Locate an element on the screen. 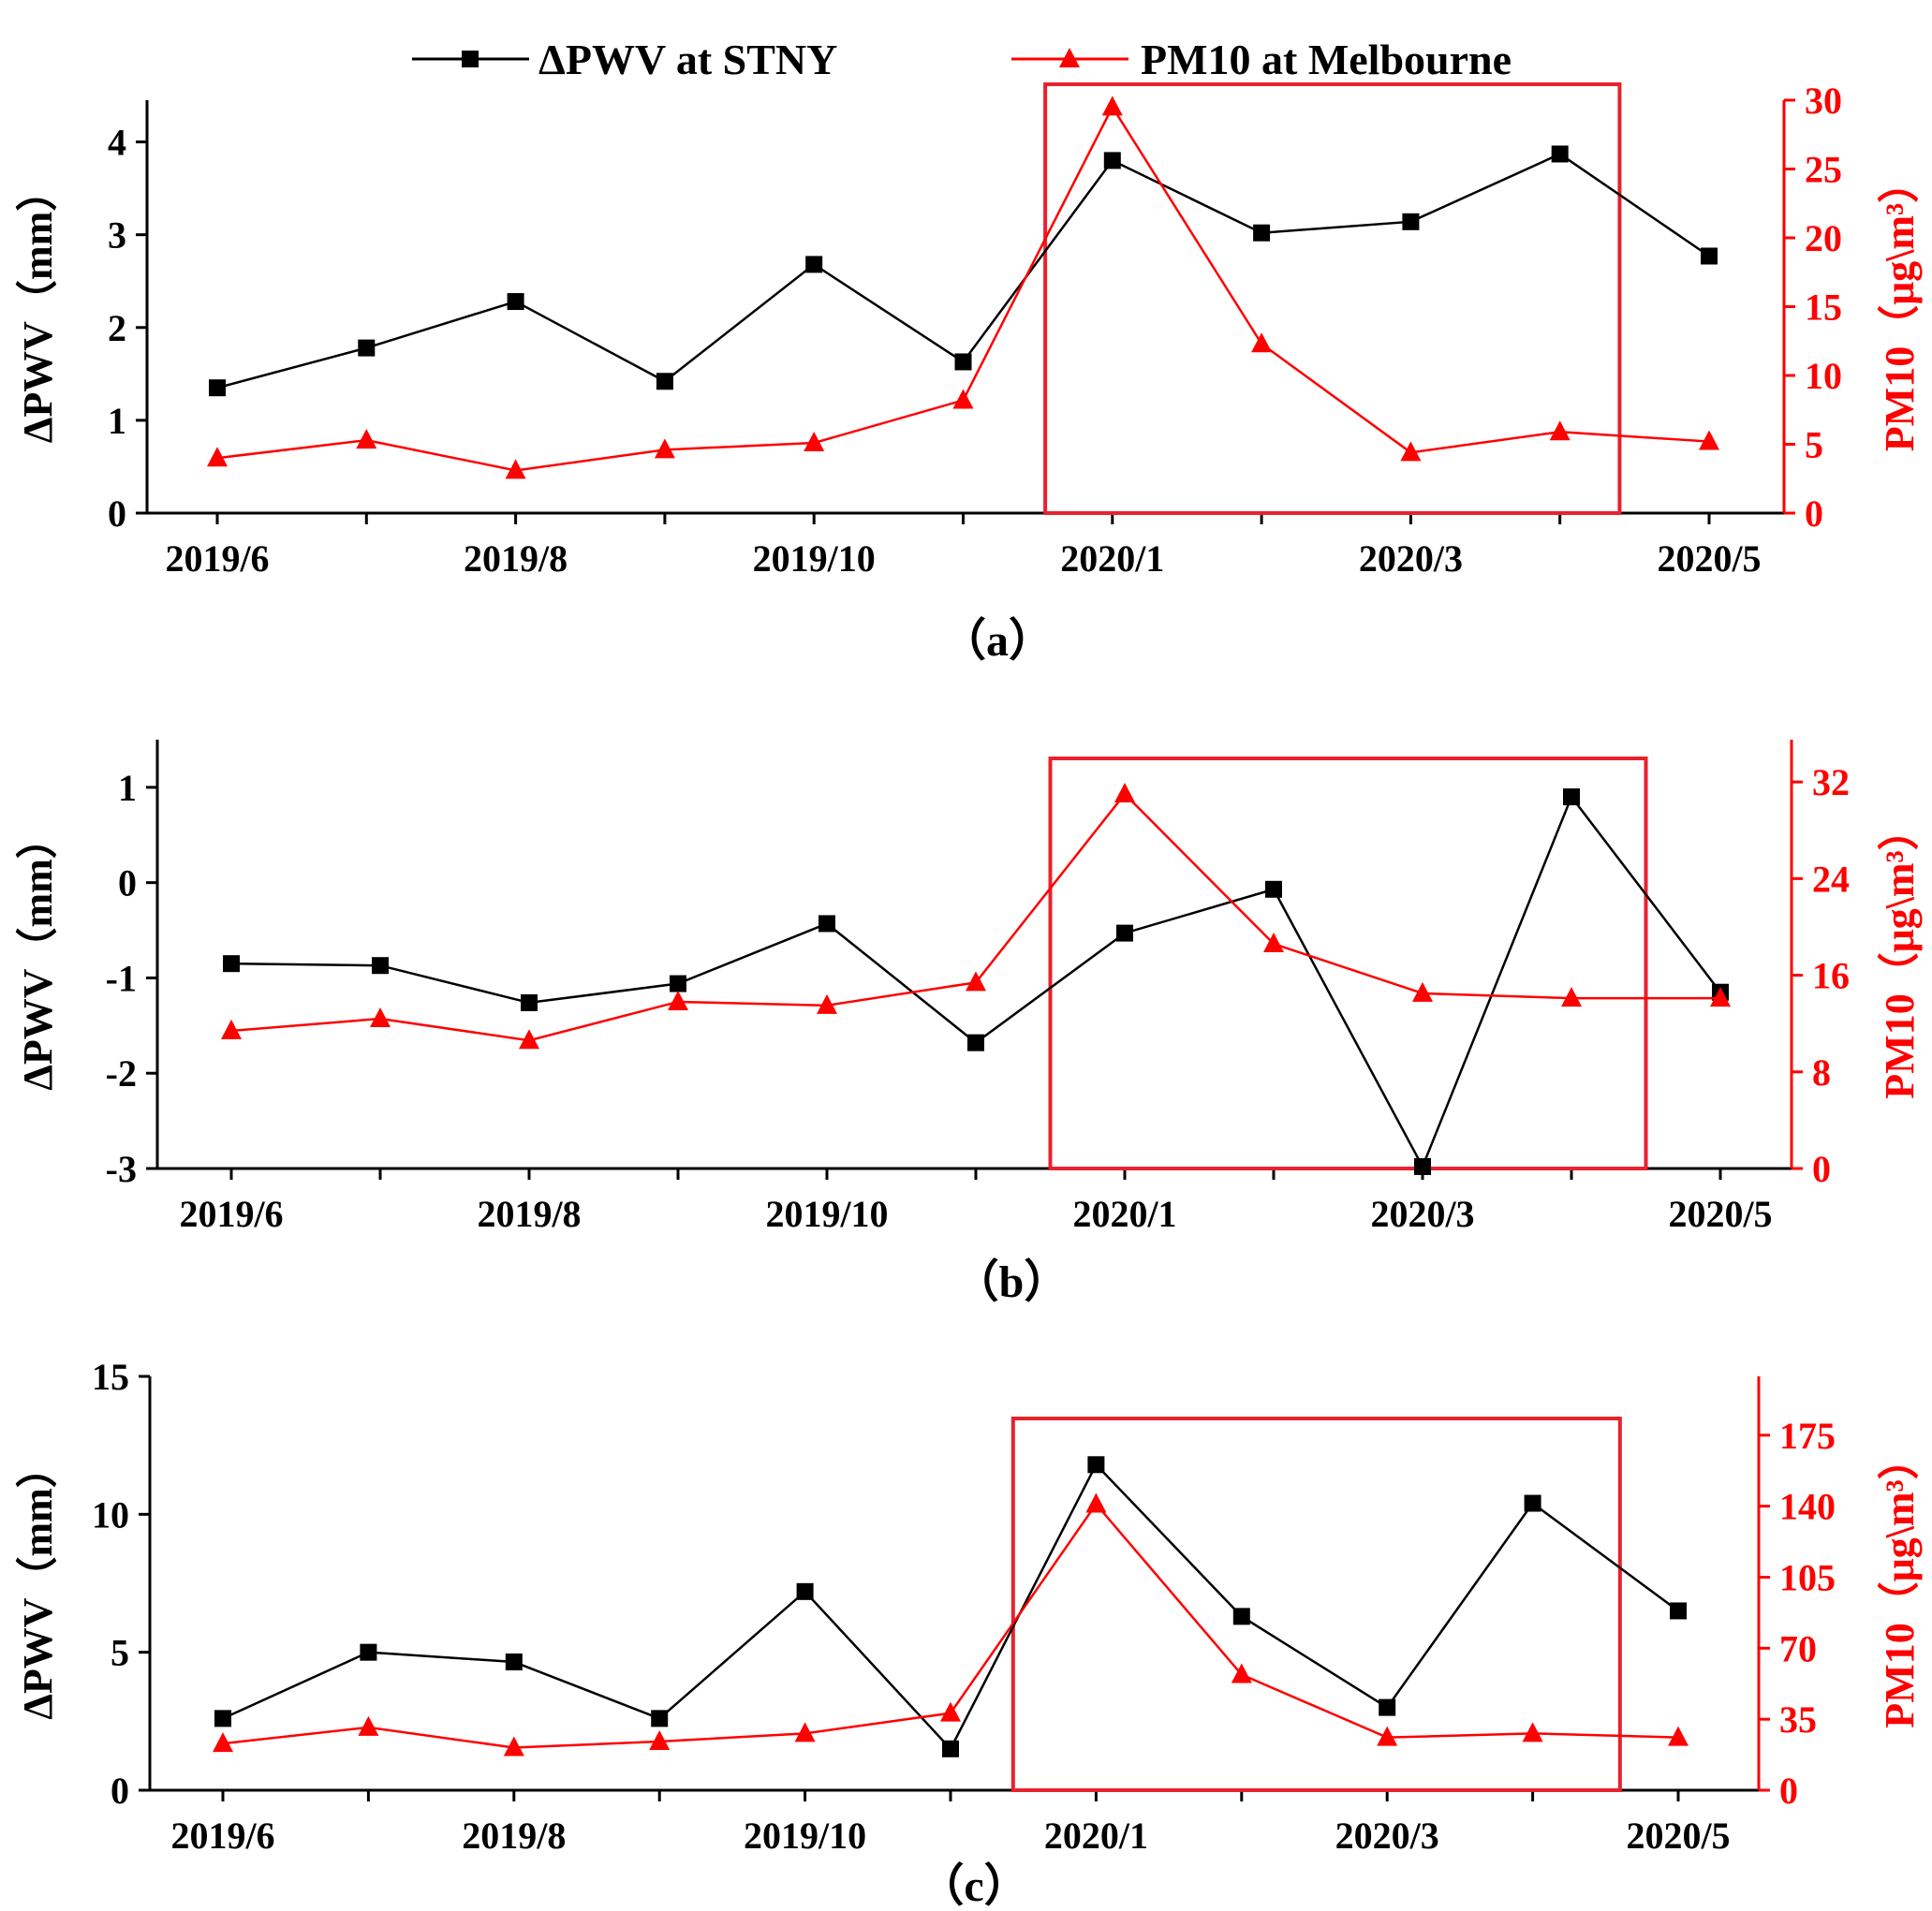 The image size is (1932, 1911). y-tick-label-left: 1 is located at coordinates (117, 421).